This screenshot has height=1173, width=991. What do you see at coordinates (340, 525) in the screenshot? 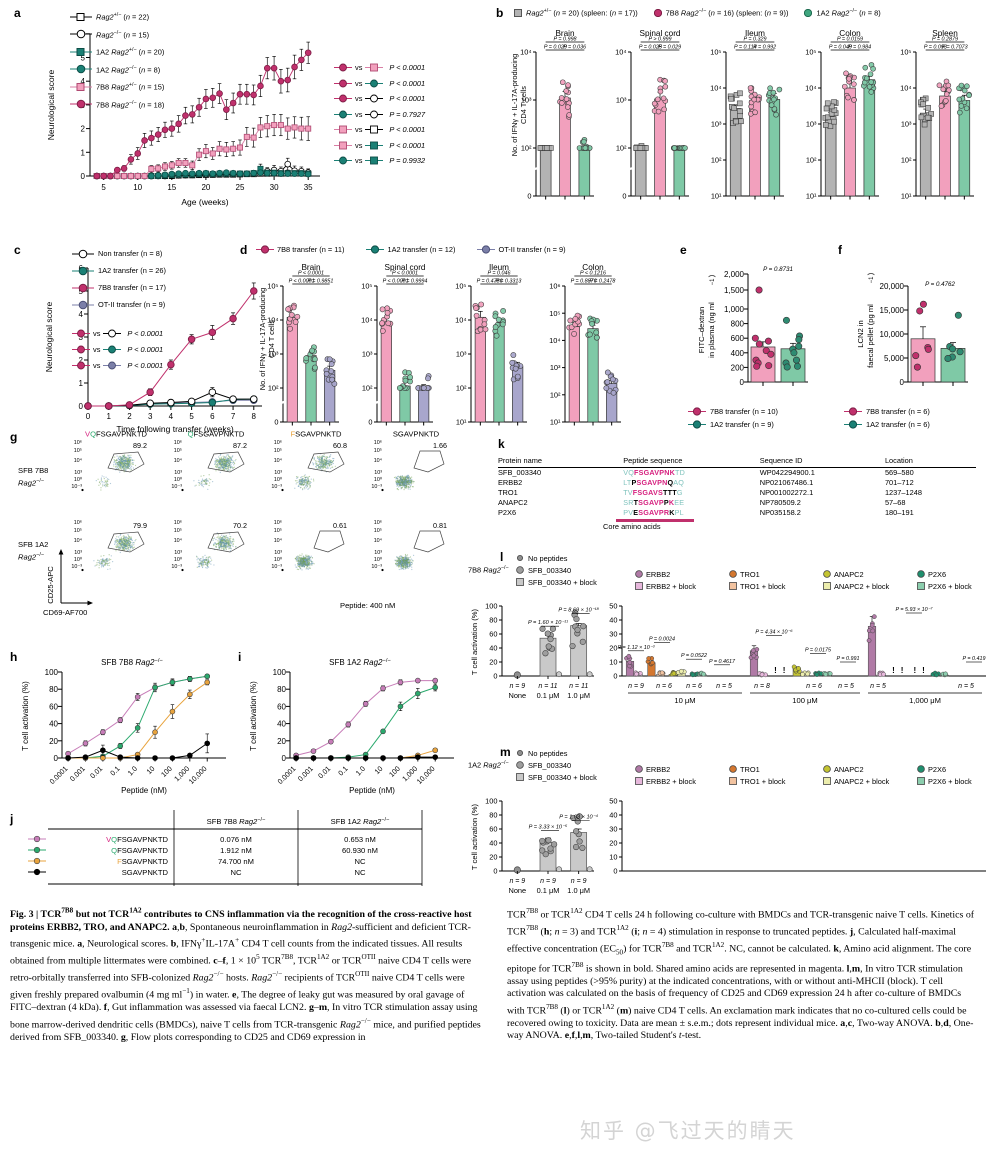
I see `gate-percentage: 0.61` at bounding box center [340, 525].